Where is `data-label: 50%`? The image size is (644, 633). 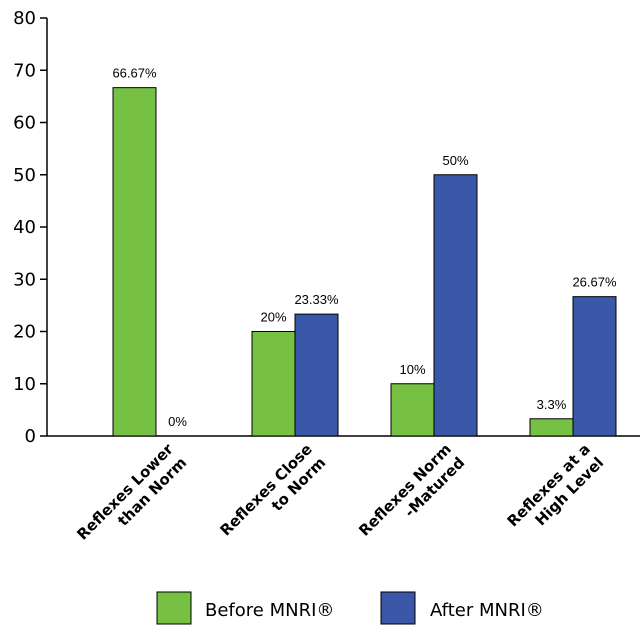
data-label: 50% is located at coordinates (455, 160).